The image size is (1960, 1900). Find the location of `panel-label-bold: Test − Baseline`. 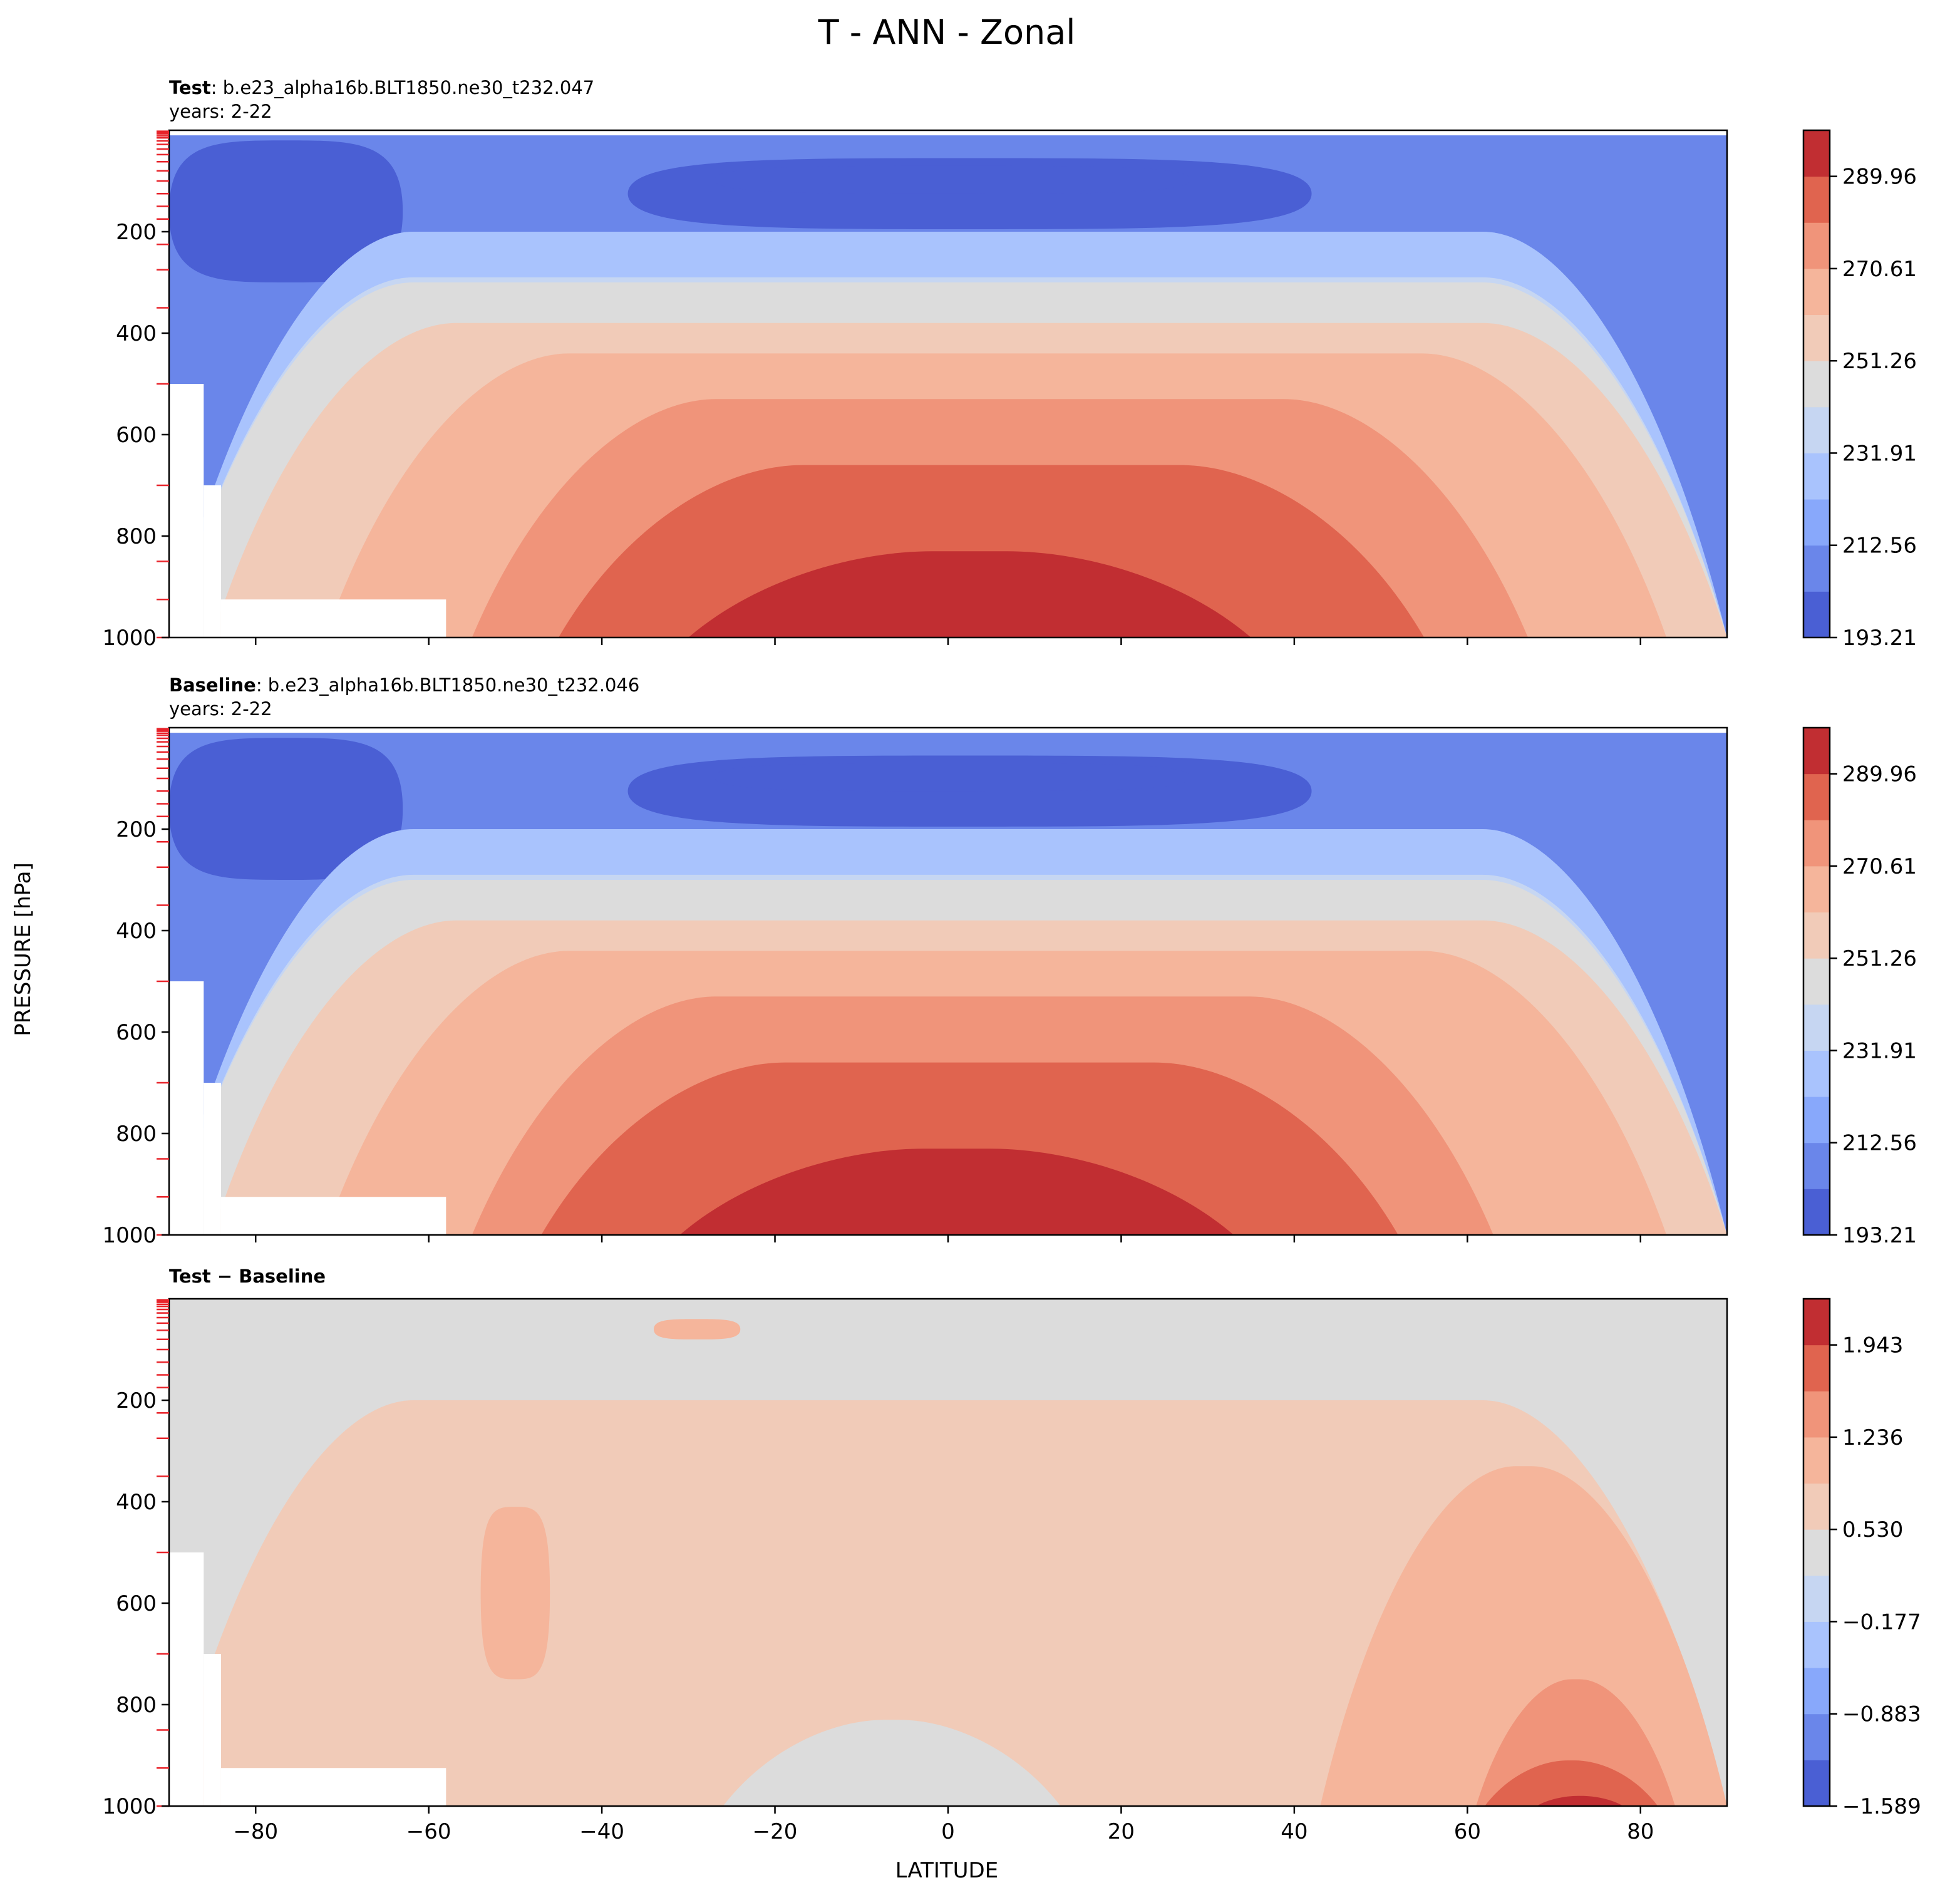

panel-label-bold: Test − Baseline is located at coordinates (247, 1276).